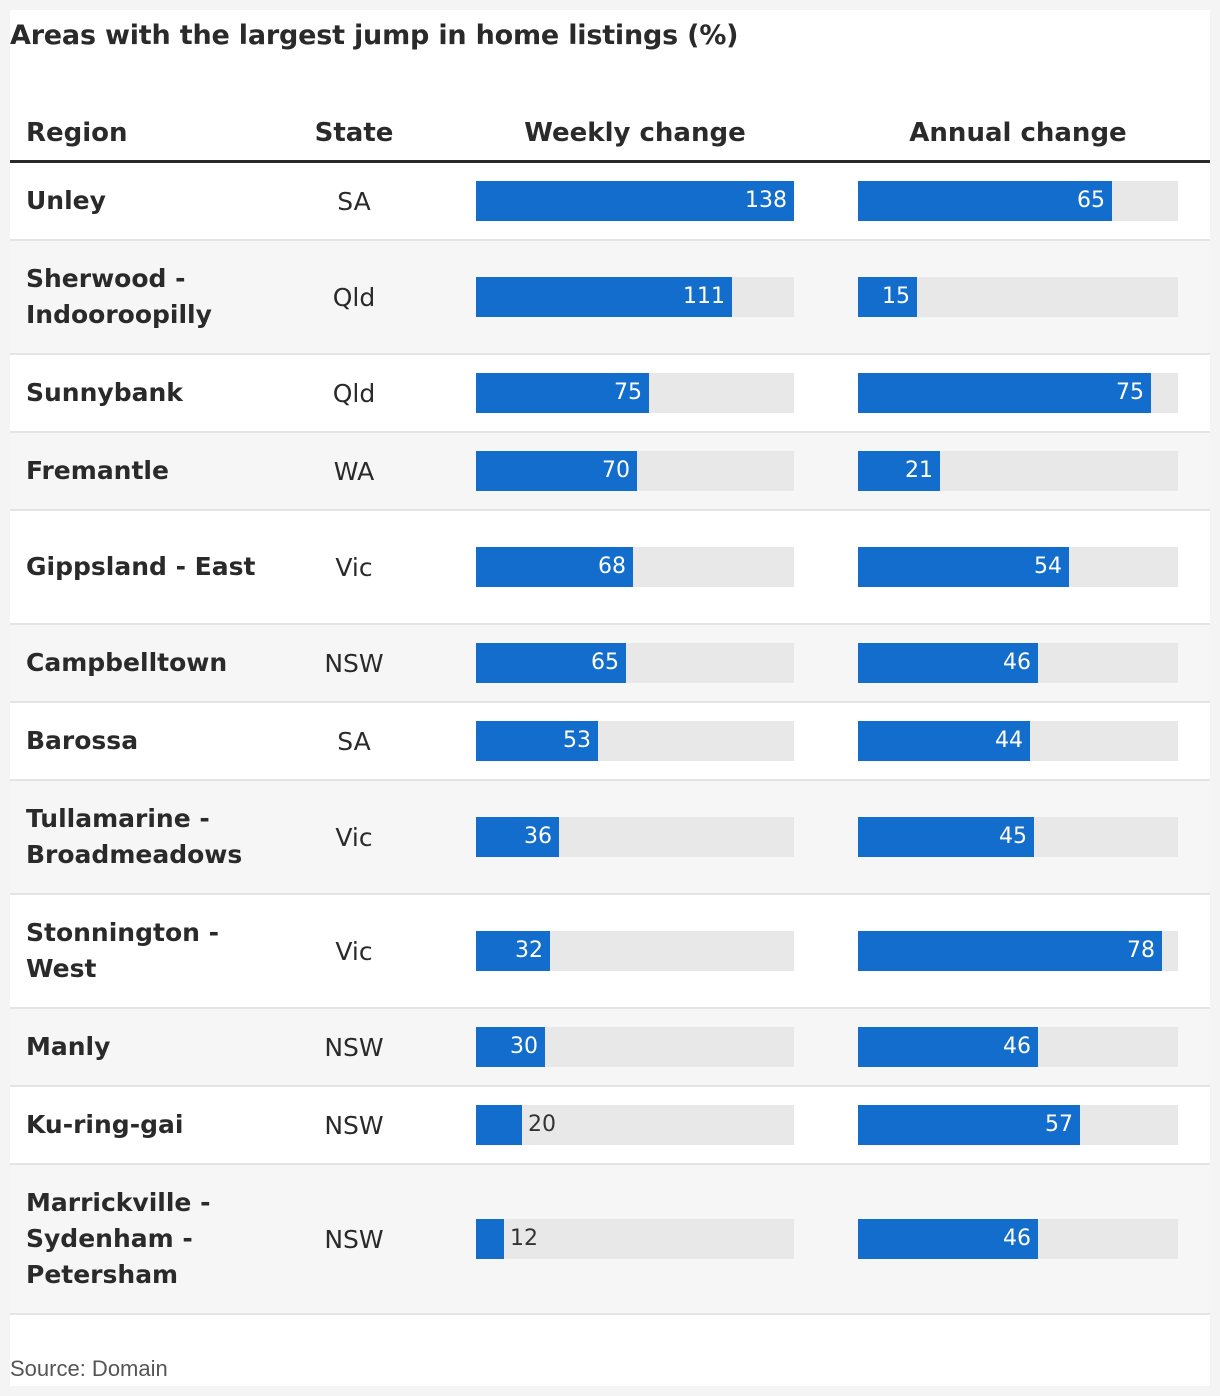 The height and width of the screenshot is (1396, 1220). I want to click on weekly-change-track: 75, so click(635, 393).